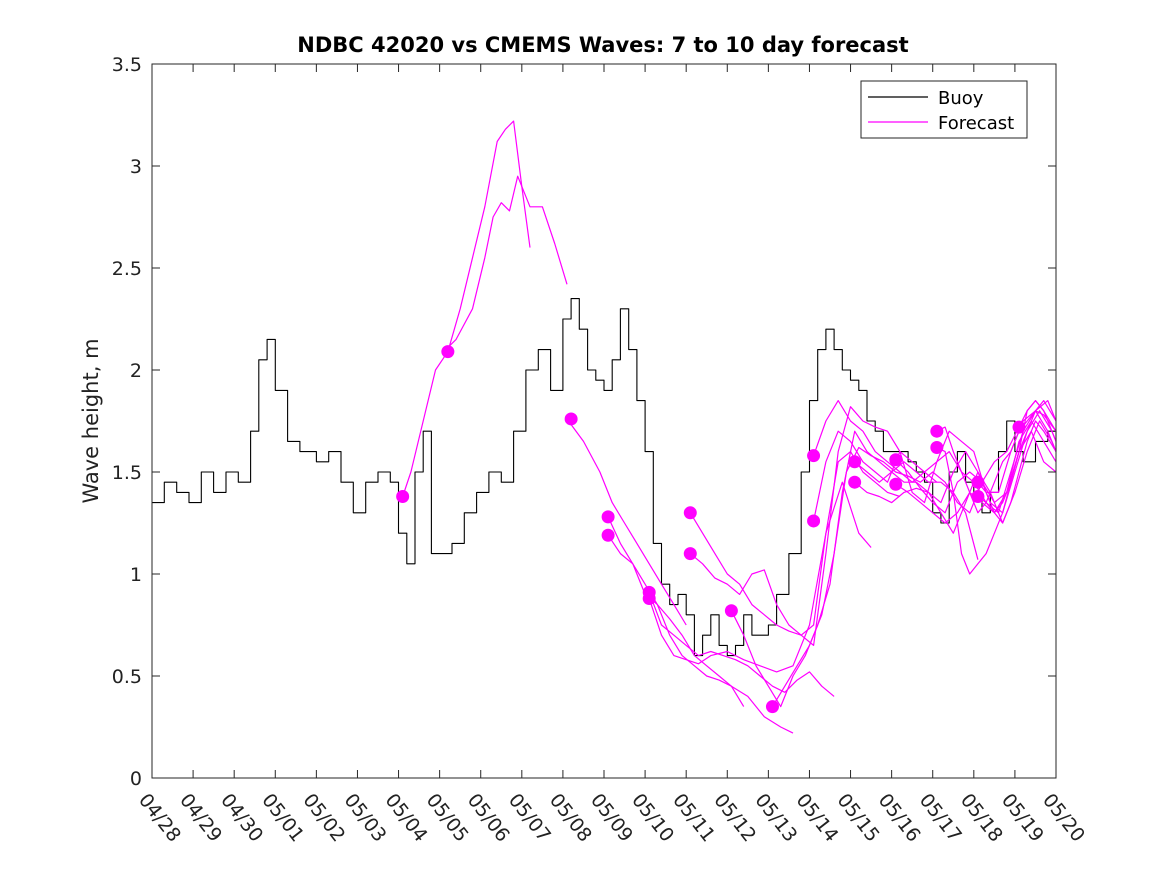 Image resolution: width=1167 pixels, height=875 pixels. I want to click on legend-buoy-label: Buoy, so click(961, 98).